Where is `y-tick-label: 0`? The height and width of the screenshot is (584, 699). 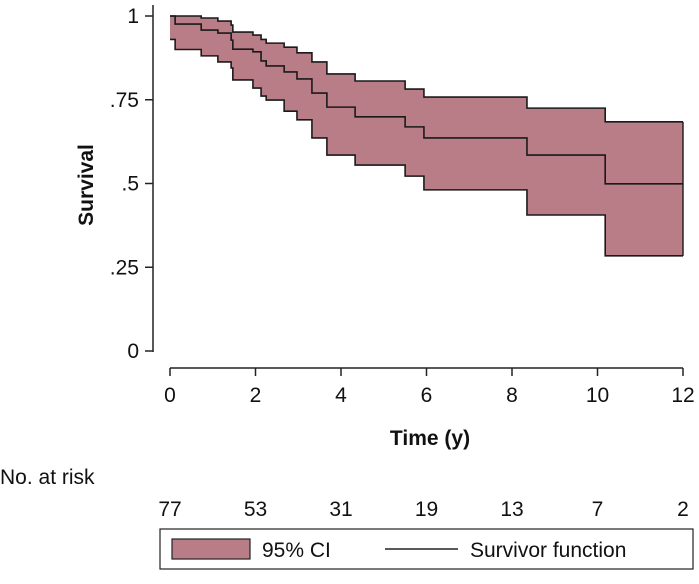 y-tick-label: 0 is located at coordinates (133, 351).